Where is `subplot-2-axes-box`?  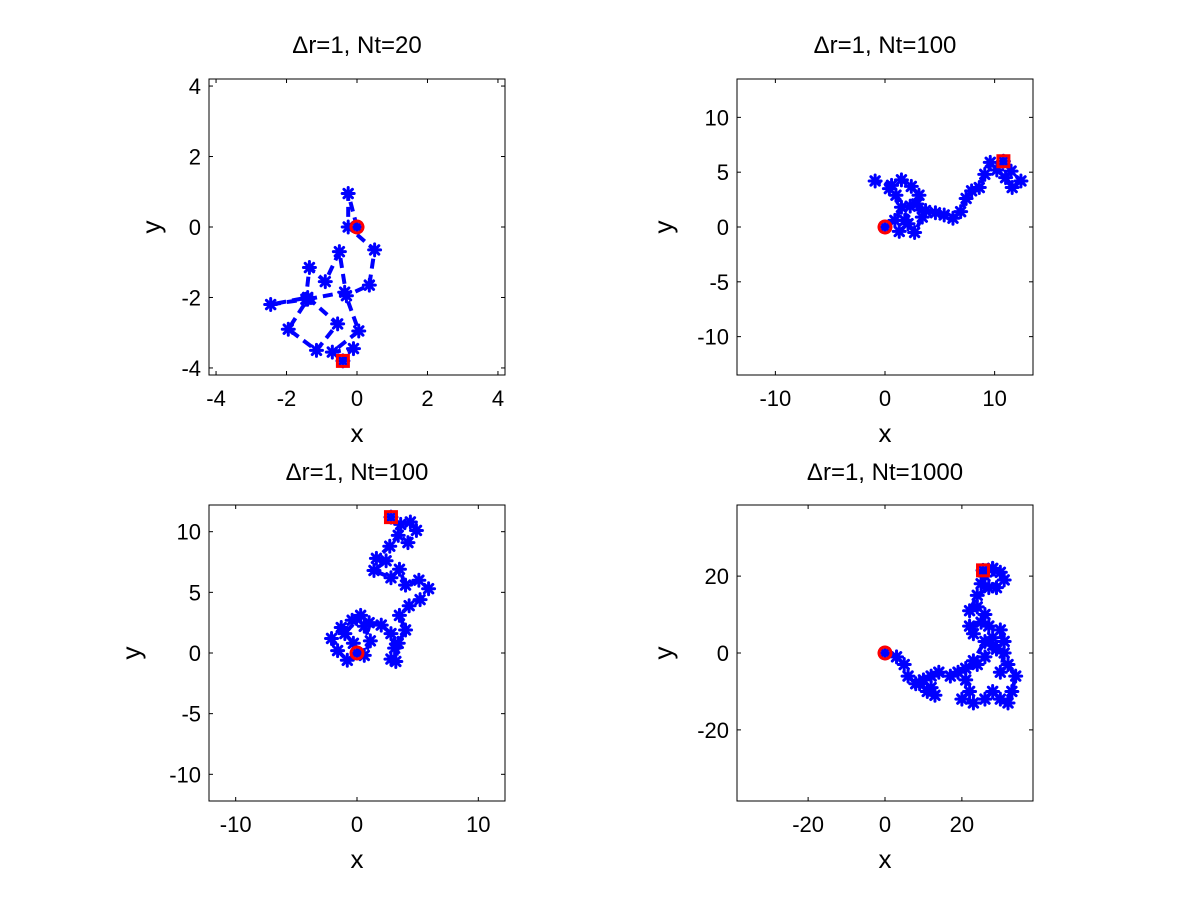 subplot-2-axes-box is located at coordinates (885, 227).